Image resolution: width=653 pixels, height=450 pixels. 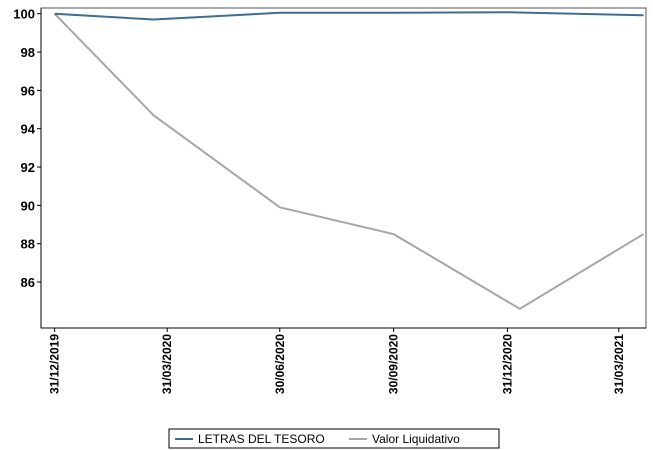 What do you see at coordinates (416, 439) in the screenshot?
I see `legend-label-nav: Valor Liquidativo` at bounding box center [416, 439].